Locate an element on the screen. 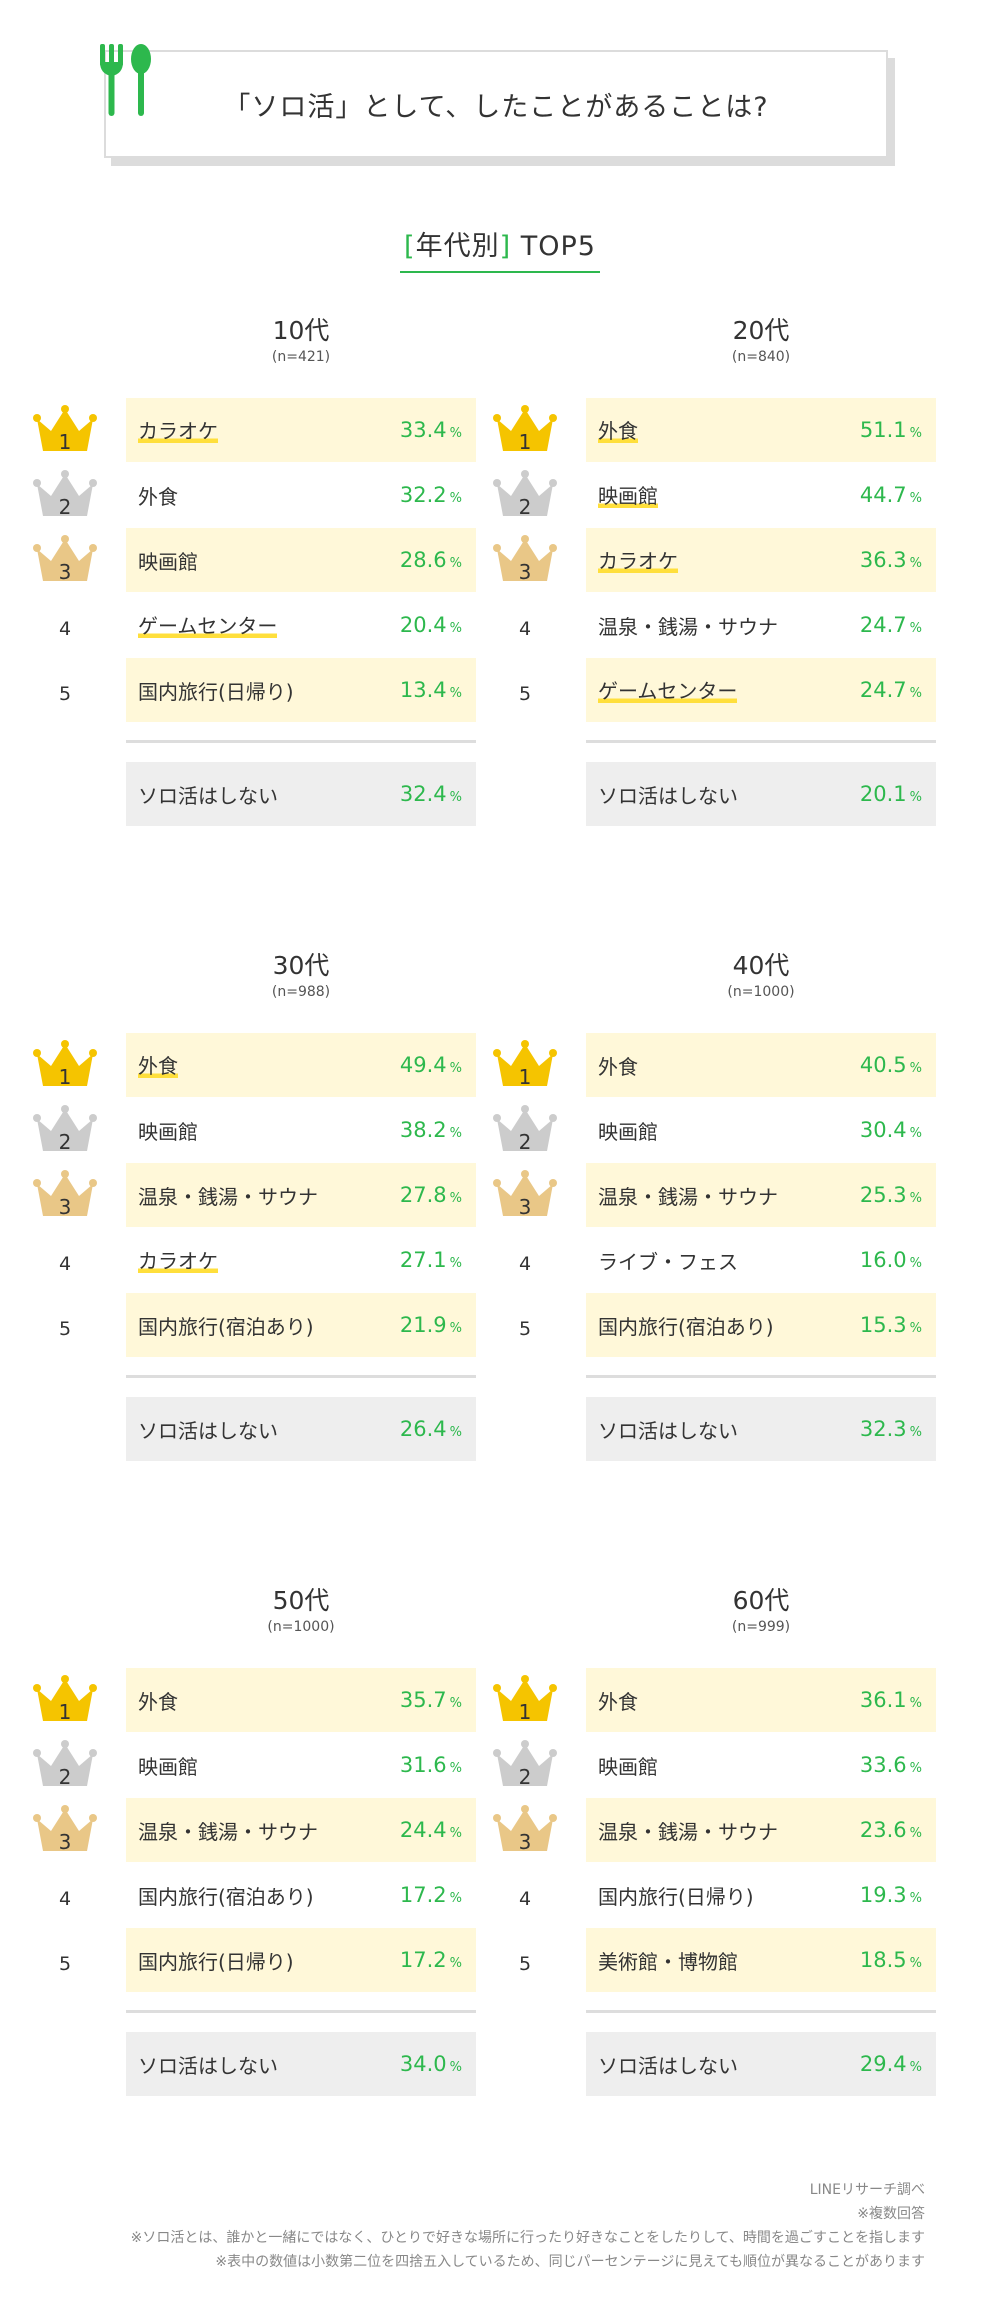  percentage-number: 19.3 is located at coordinates (883, 1895).